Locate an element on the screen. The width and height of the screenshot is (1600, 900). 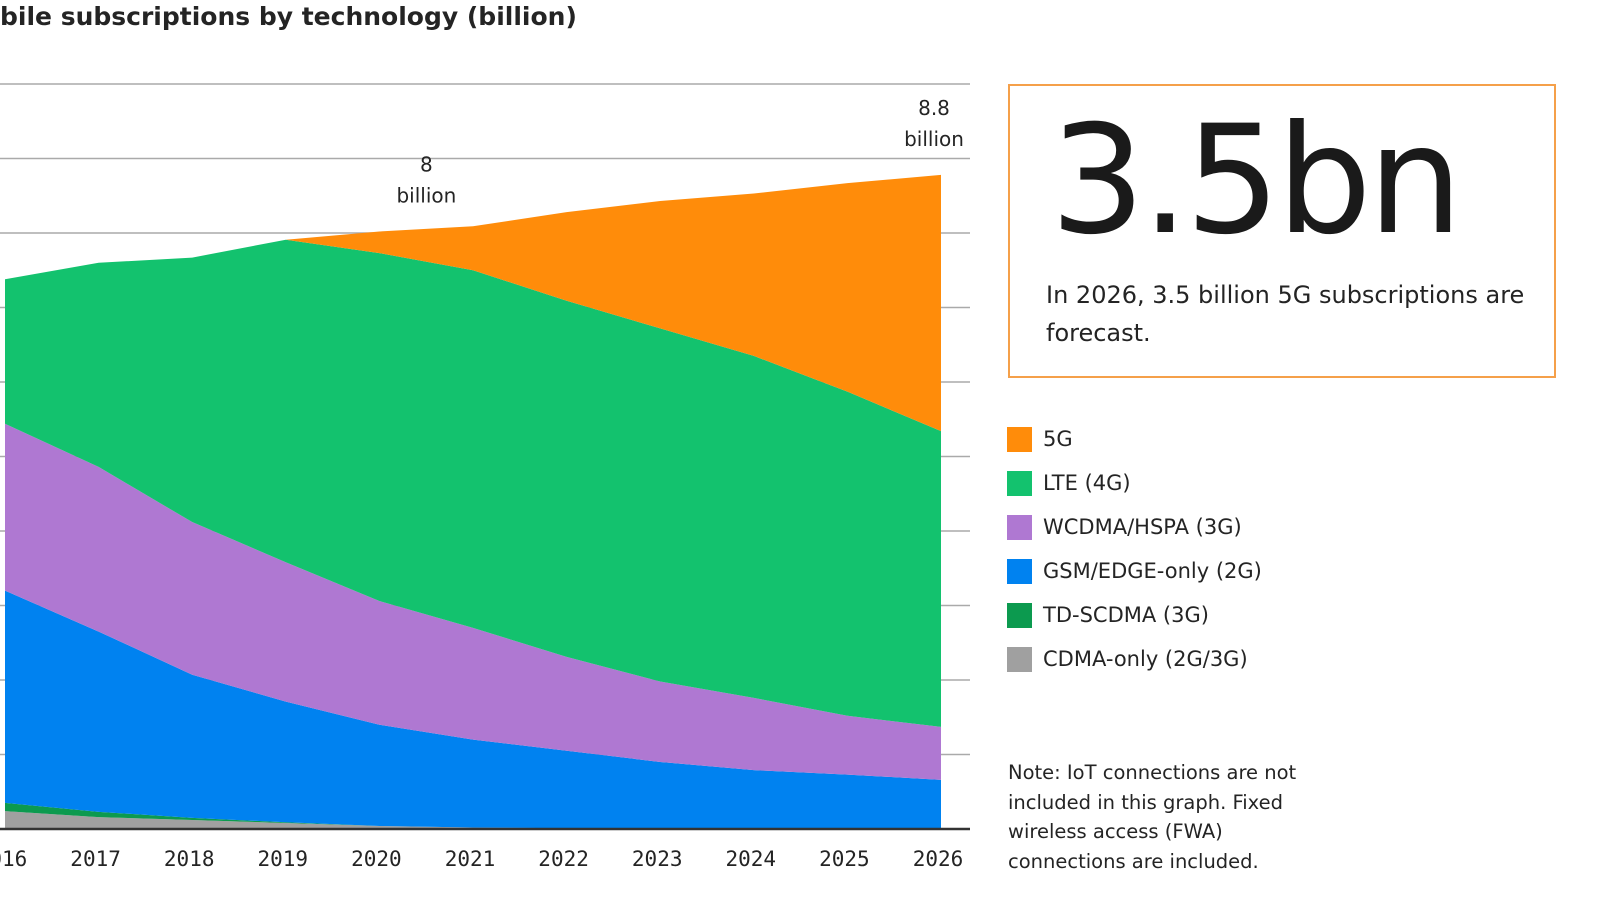
x-tick-label: 2023 is located at coordinates (657, 859).